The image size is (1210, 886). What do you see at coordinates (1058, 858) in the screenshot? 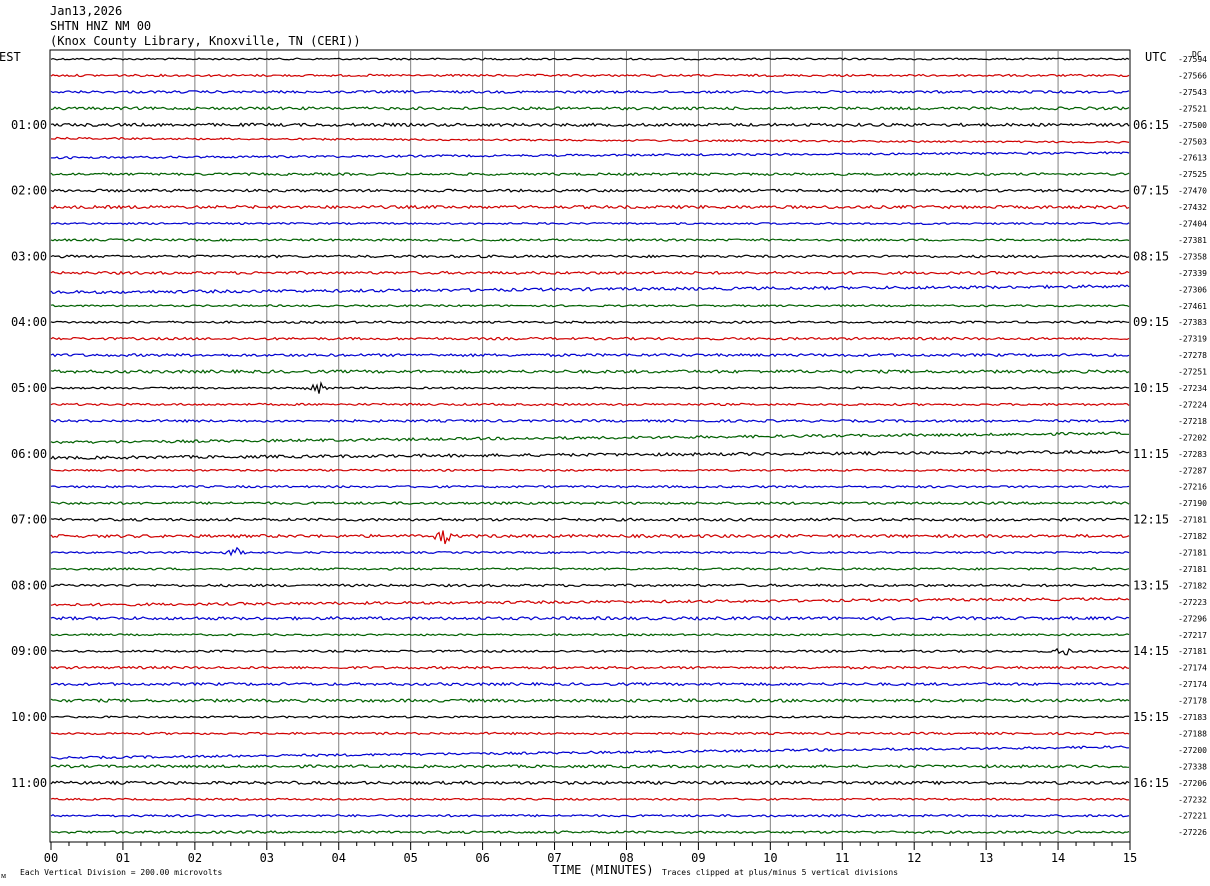
I see `x-tick-label: 14` at bounding box center [1058, 858].